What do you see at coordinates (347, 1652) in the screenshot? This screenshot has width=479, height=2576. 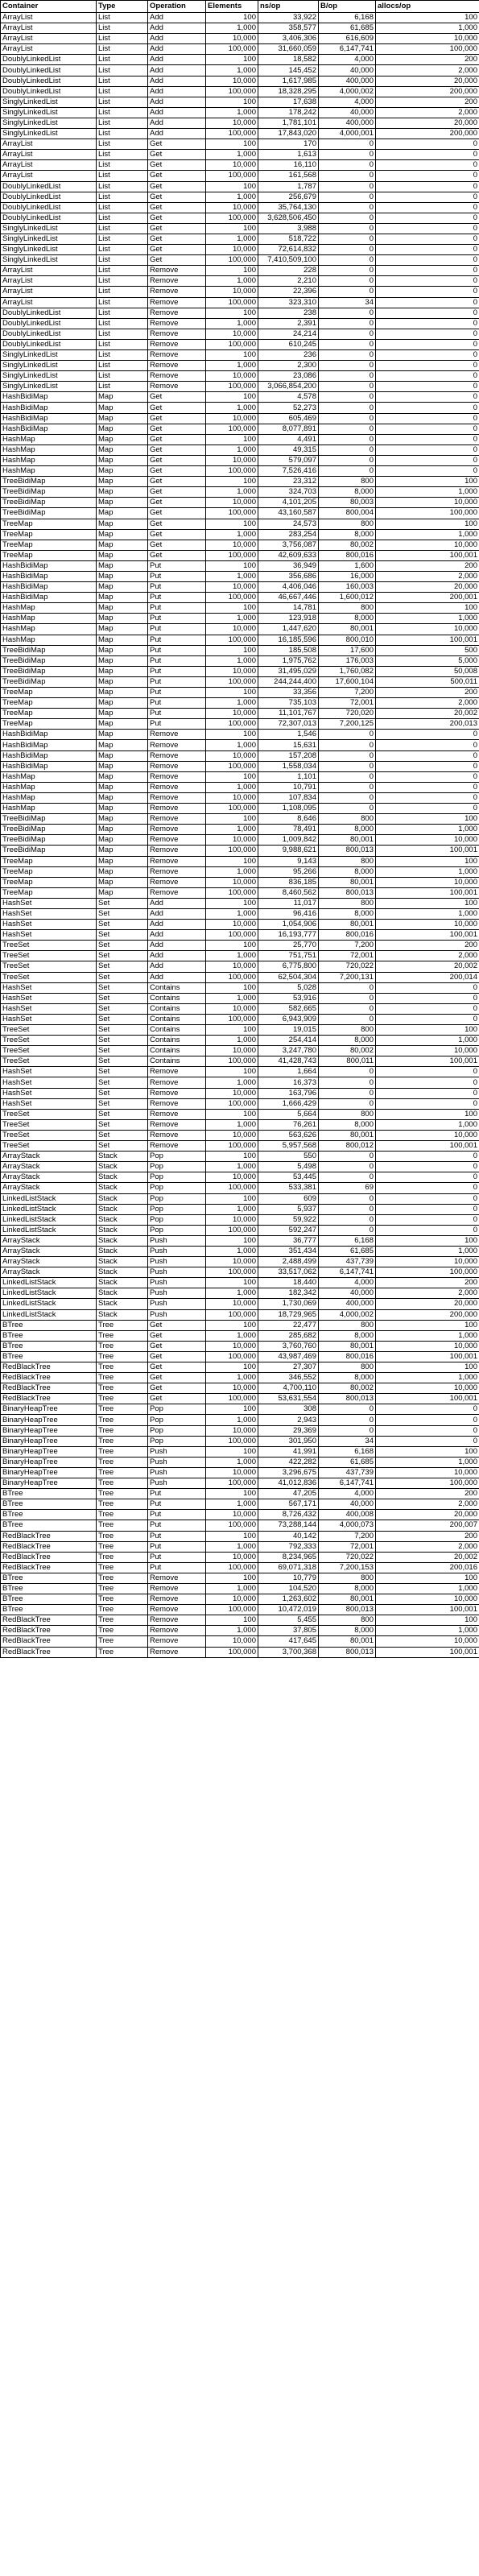 I see `cell-b-op: 800,013` at bounding box center [347, 1652].